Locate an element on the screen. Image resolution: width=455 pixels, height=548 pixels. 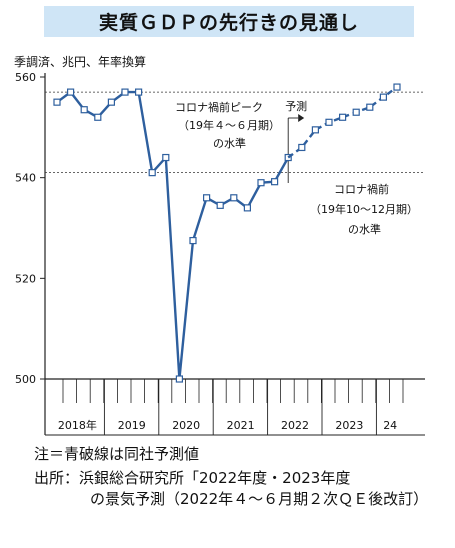
source-line-1: 出所：浜銀総合研究所「2022年度・2023年度 is located at coordinates (192, 478).